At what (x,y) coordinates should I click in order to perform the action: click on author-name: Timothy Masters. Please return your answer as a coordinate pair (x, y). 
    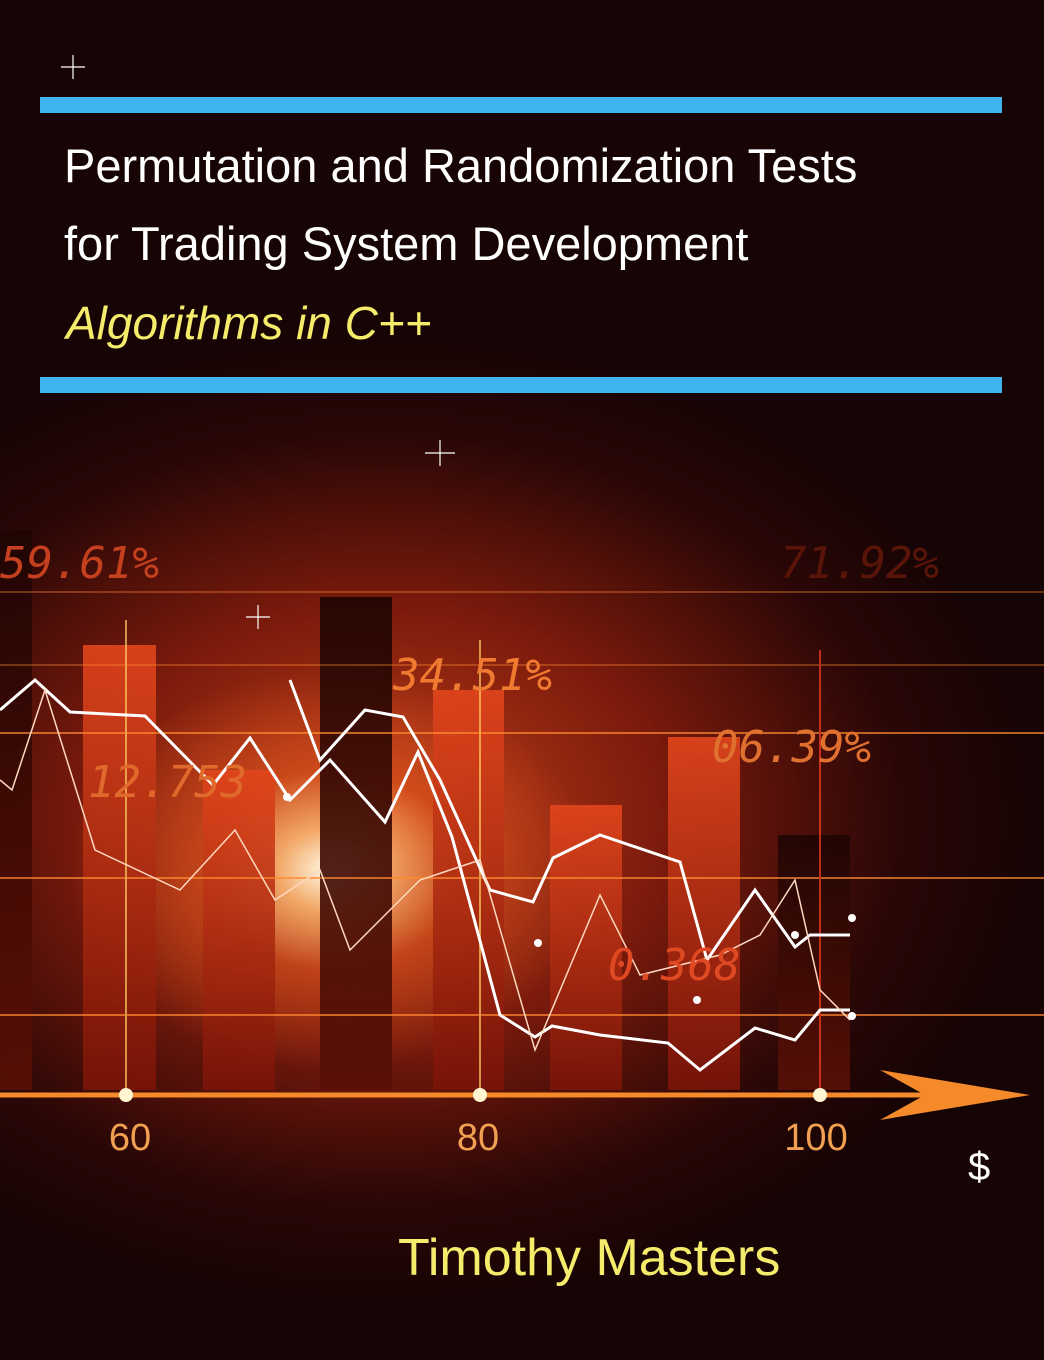
    Looking at the image, I should click on (589, 1258).